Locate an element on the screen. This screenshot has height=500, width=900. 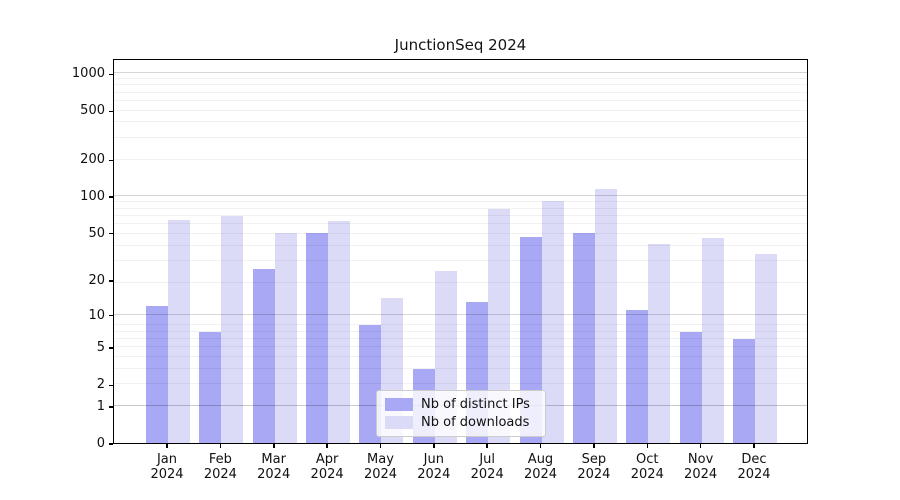
bar-downloads-jul is located at coordinates (499, 326).